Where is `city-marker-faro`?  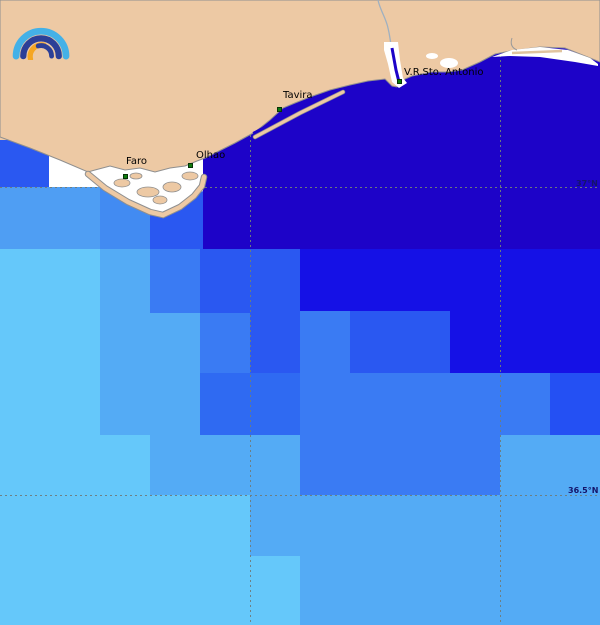 city-marker-faro is located at coordinates (125, 176).